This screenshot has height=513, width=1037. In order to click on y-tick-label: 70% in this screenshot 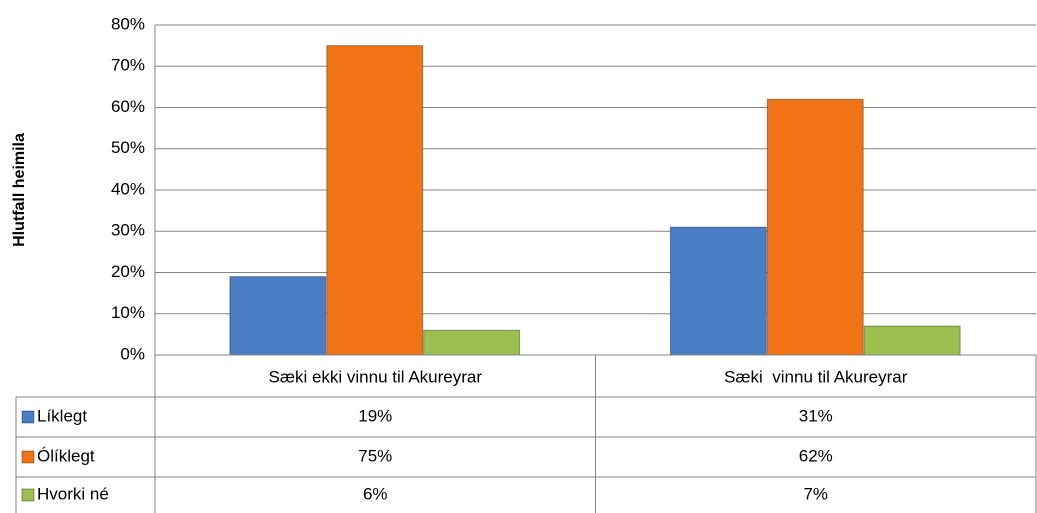, I will do `click(128, 65)`.